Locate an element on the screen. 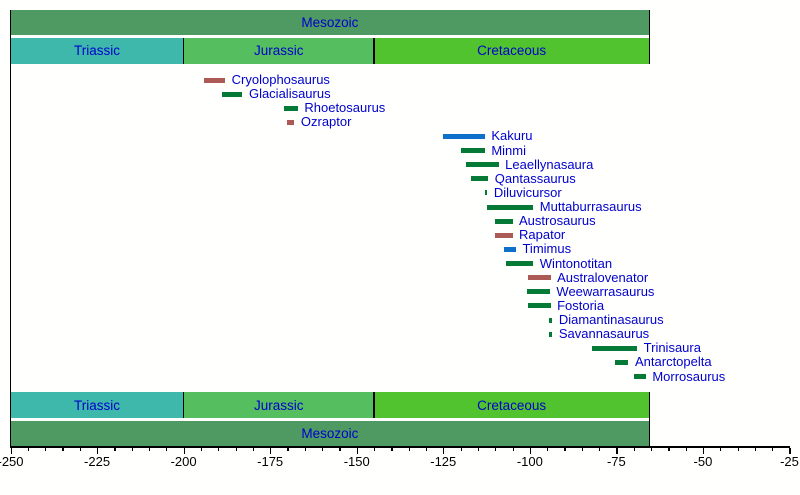  x-axis-tick-label: -175 is located at coordinates (270, 461).